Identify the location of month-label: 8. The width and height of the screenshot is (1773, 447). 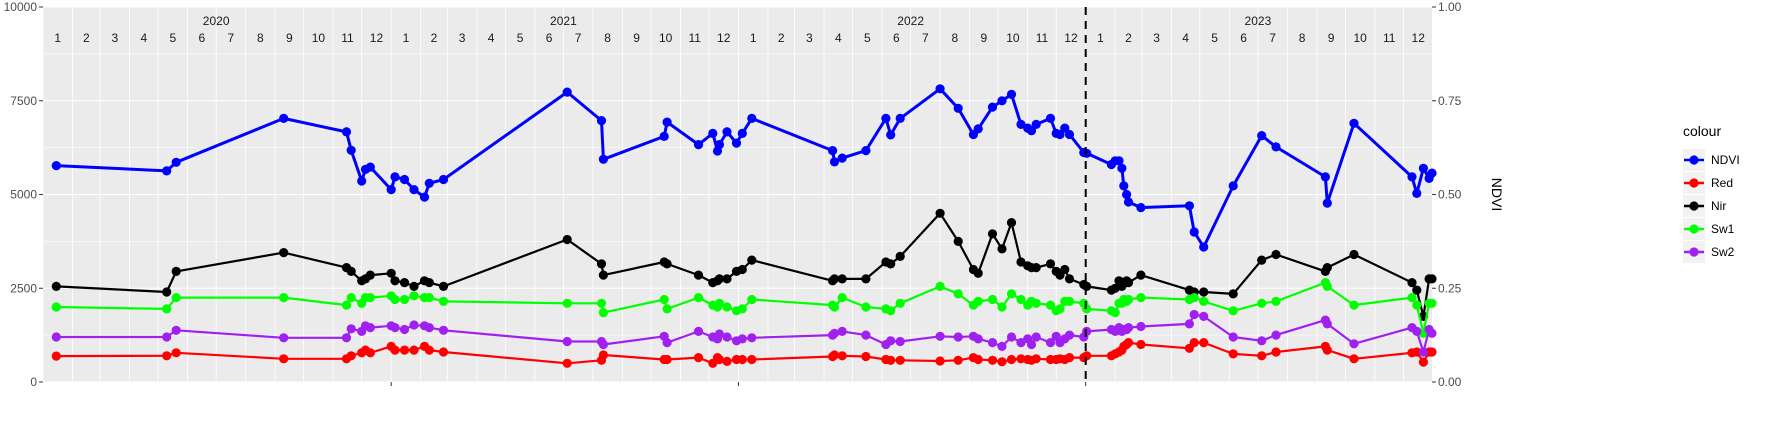
(607, 38).